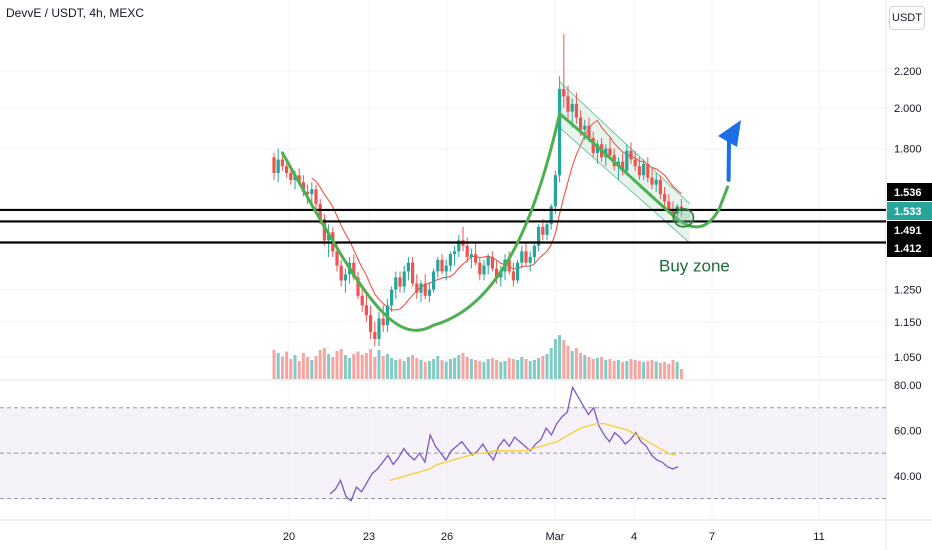 The image size is (932, 550). I want to click on symbol-title: DevvE / USDT, 4h, MEXC, so click(75, 13).